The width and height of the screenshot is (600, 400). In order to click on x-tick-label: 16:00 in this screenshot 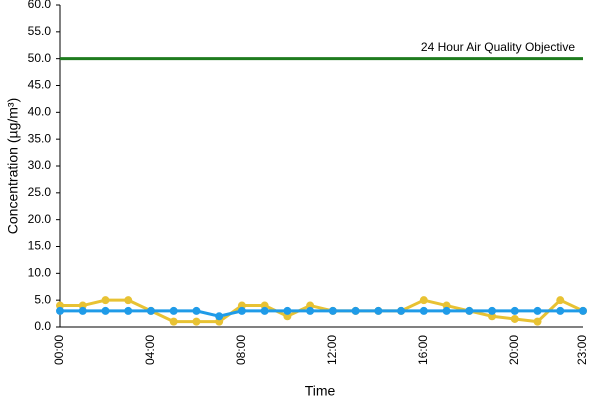, I will do `click(423, 350)`.